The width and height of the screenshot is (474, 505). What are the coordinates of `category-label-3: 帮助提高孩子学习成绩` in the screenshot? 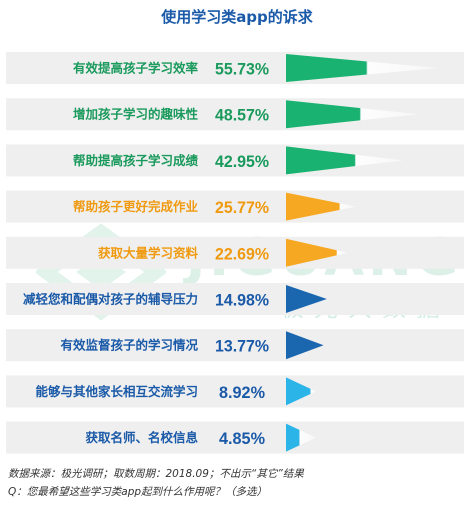 It's located at (136, 160).